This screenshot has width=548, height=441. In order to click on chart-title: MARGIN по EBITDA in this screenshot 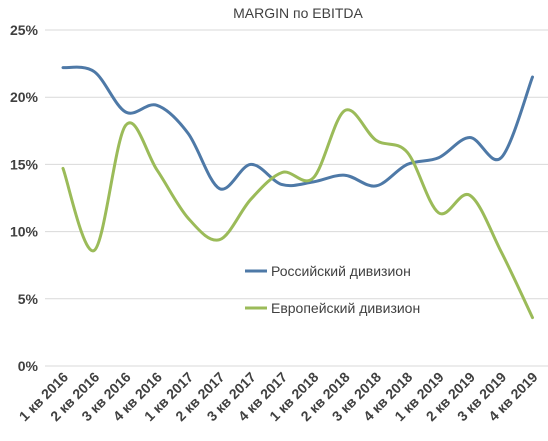, I will do `click(298, 13)`.